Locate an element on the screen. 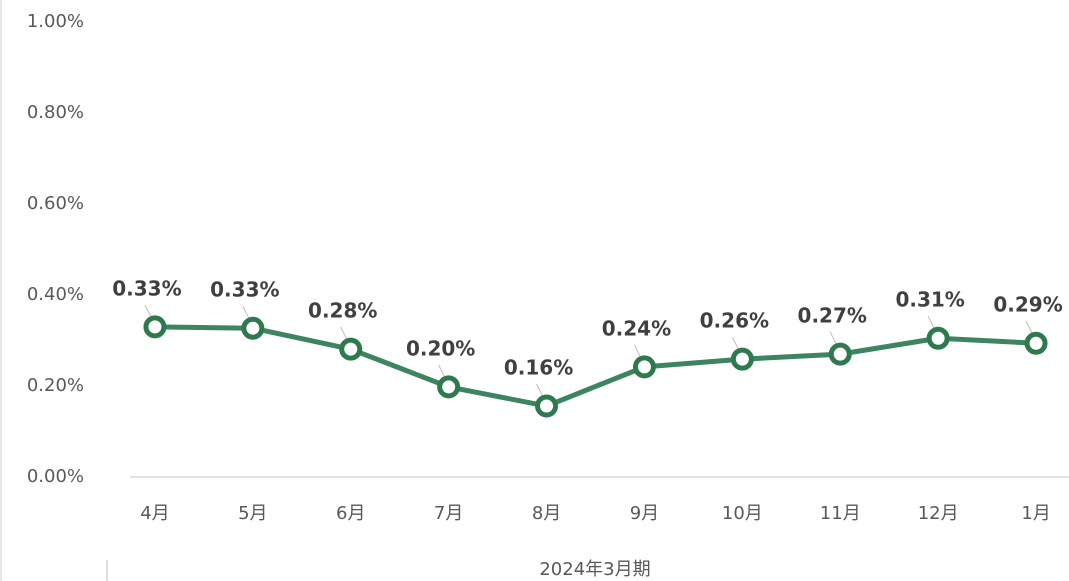 This screenshot has height=581, width=1069. data-label: 0.26% is located at coordinates (734, 321).